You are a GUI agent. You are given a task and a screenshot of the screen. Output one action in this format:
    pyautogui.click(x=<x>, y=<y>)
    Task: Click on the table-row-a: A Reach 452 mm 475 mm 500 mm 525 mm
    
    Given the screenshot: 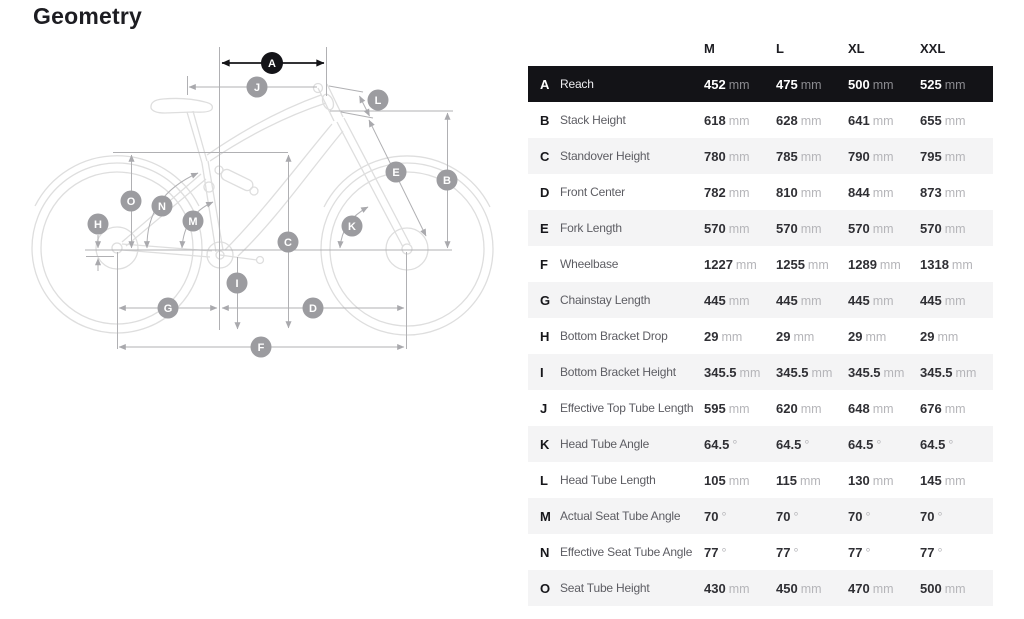 What is the action you would take?
    pyautogui.click(x=760, y=84)
    